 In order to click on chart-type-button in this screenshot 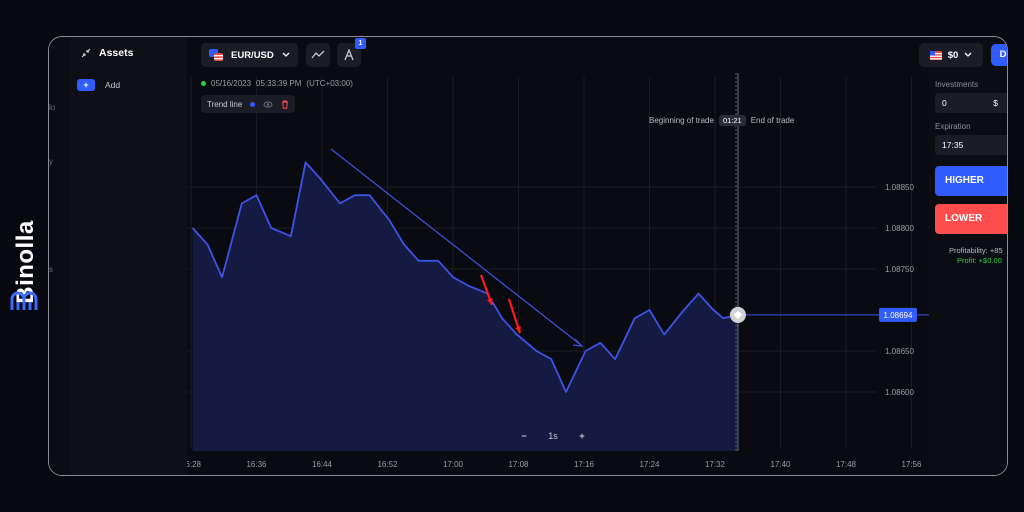, I will do `click(318, 55)`.